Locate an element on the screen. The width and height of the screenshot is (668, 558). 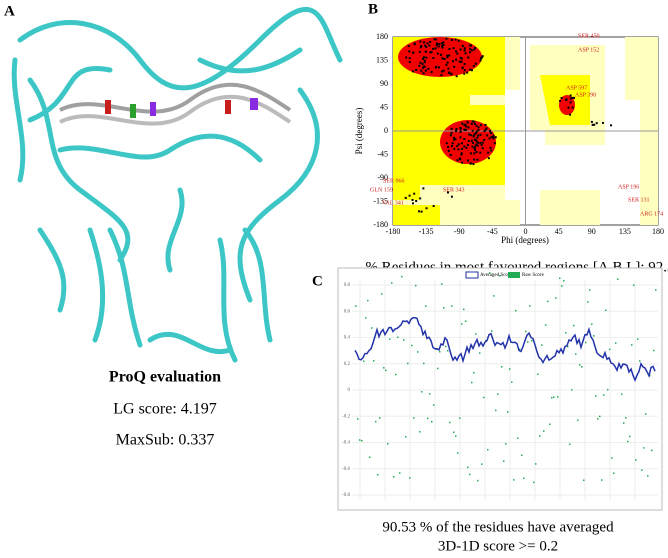
x-tick-label: 0 is located at coordinates (526, 231).